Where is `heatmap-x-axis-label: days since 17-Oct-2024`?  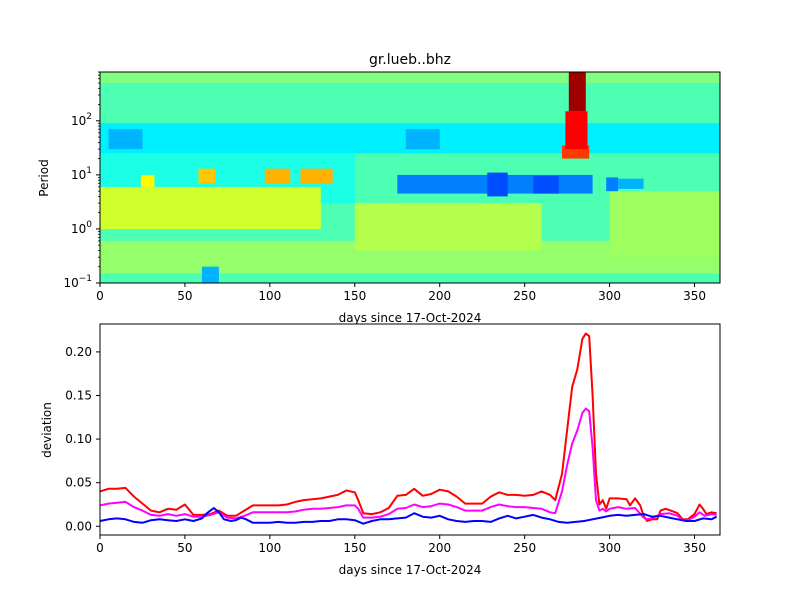 heatmap-x-axis-label: days since 17-Oct-2024 is located at coordinates (410, 318).